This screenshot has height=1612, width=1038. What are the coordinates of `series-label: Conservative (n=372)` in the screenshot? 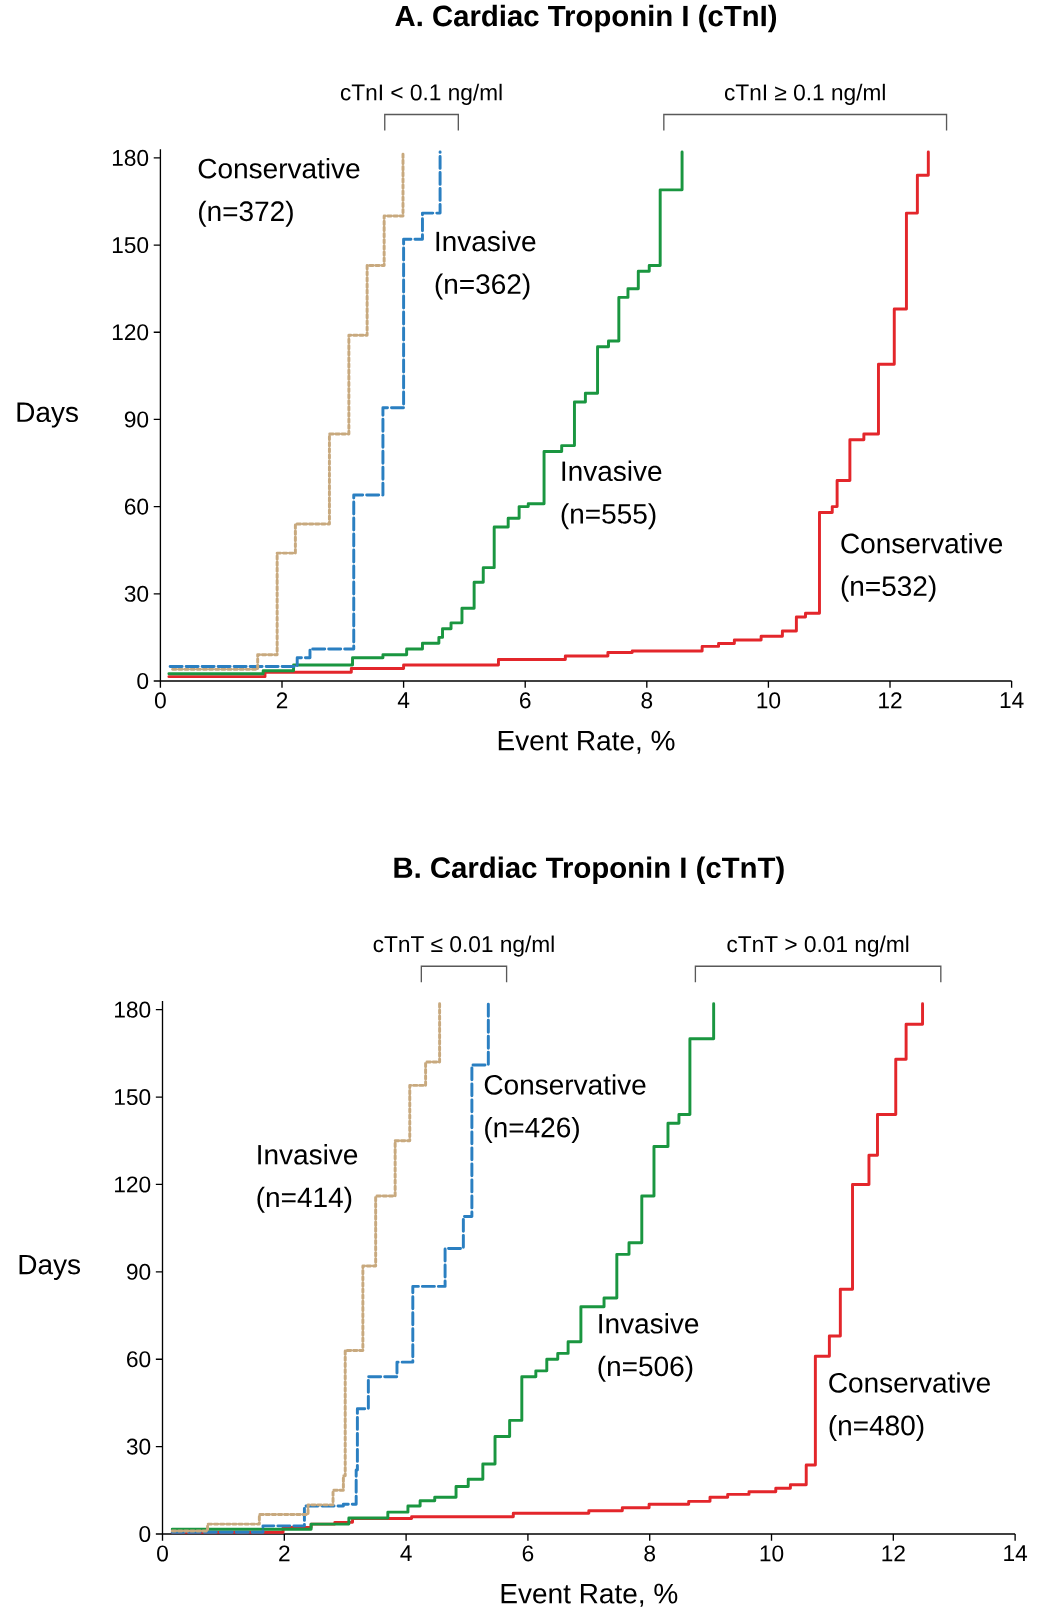 It's located at (279, 192).